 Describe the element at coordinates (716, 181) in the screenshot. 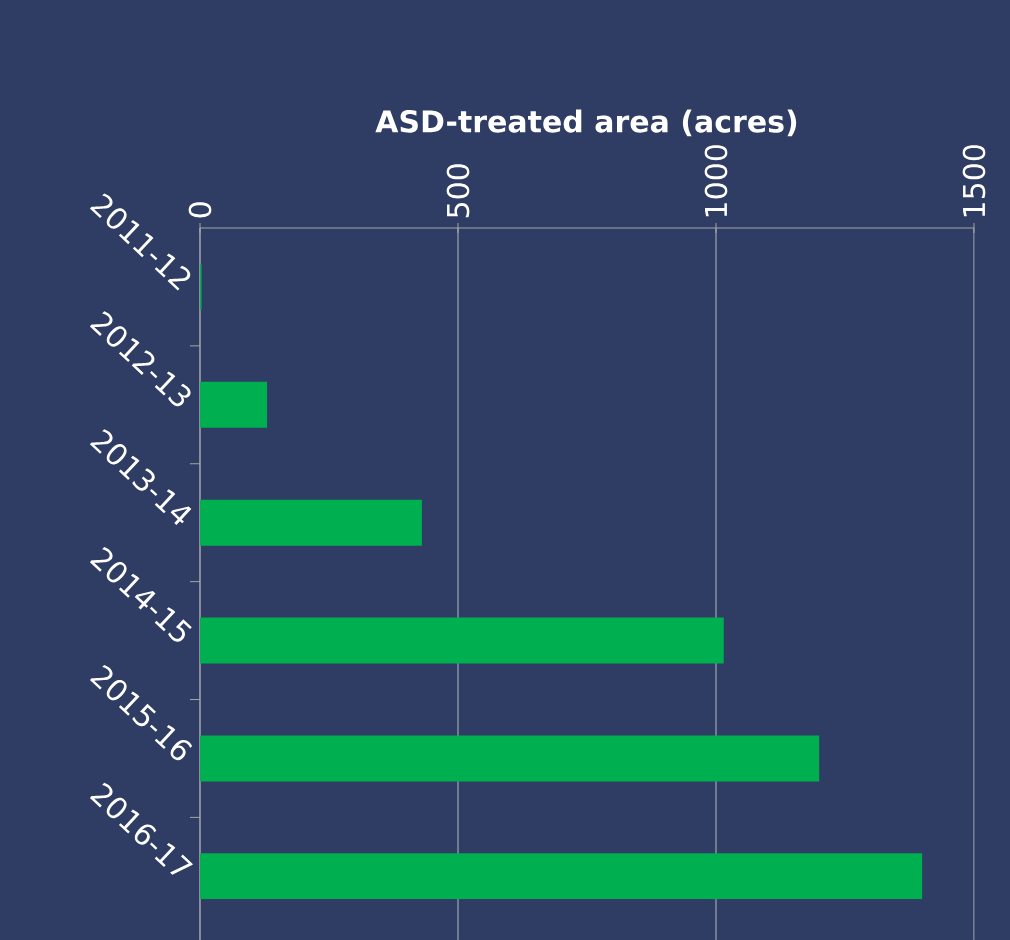

I see `x-tick-label: 1000` at that location.